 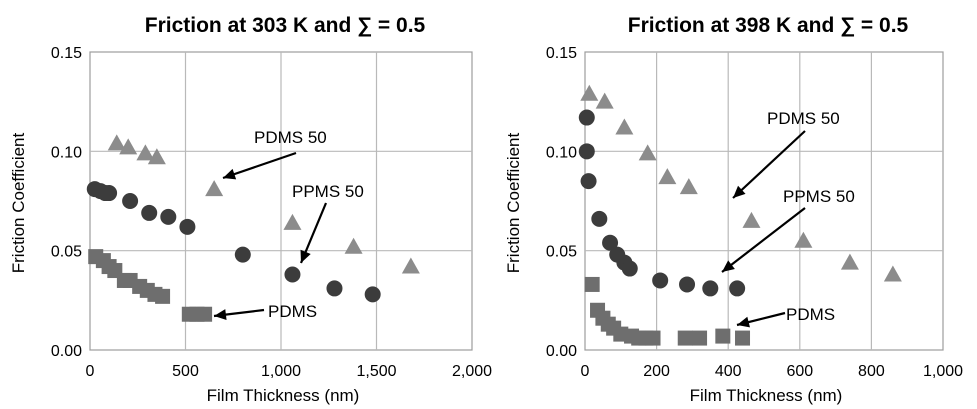 What do you see at coordinates (185, 371) in the screenshot?
I see `x-tick-label: 500` at bounding box center [185, 371].